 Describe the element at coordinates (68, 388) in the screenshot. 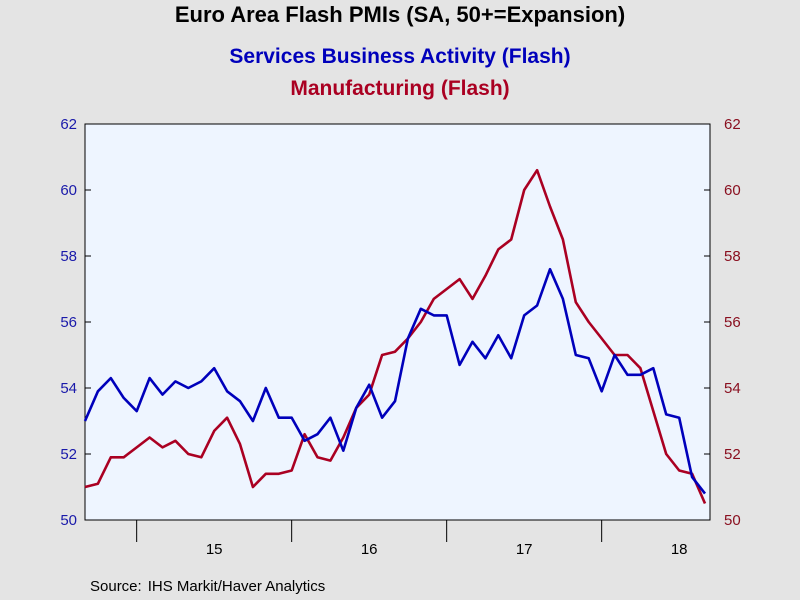

I see `left-axis-tick-label: 54` at that location.